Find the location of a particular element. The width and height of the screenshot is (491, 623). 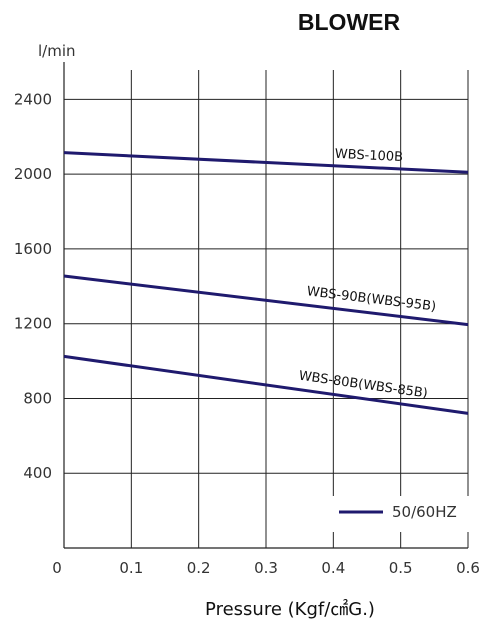

x-tick-label: 0.3 is located at coordinates (266, 568).